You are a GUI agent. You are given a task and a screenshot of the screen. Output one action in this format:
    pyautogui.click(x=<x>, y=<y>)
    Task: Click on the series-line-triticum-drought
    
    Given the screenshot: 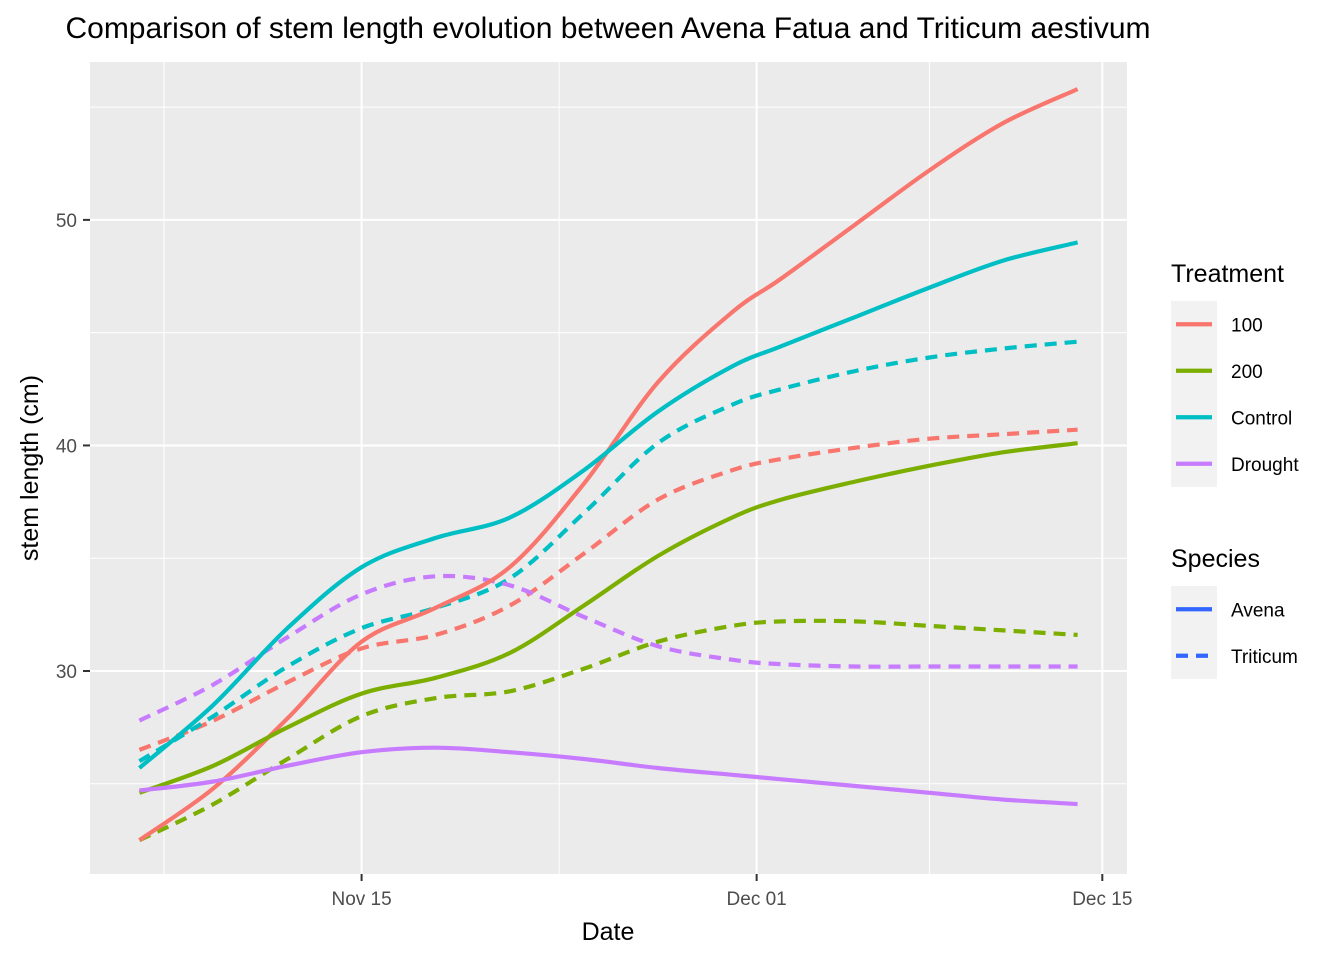 What is the action you would take?
    pyautogui.click(x=608, y=648)
    